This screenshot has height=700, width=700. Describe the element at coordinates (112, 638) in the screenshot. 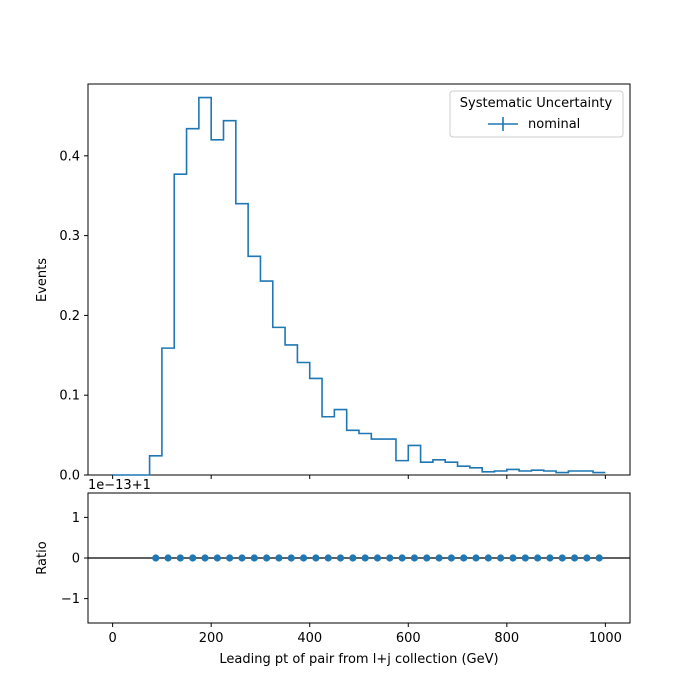

I see `x-tick-label: 0` at that location.